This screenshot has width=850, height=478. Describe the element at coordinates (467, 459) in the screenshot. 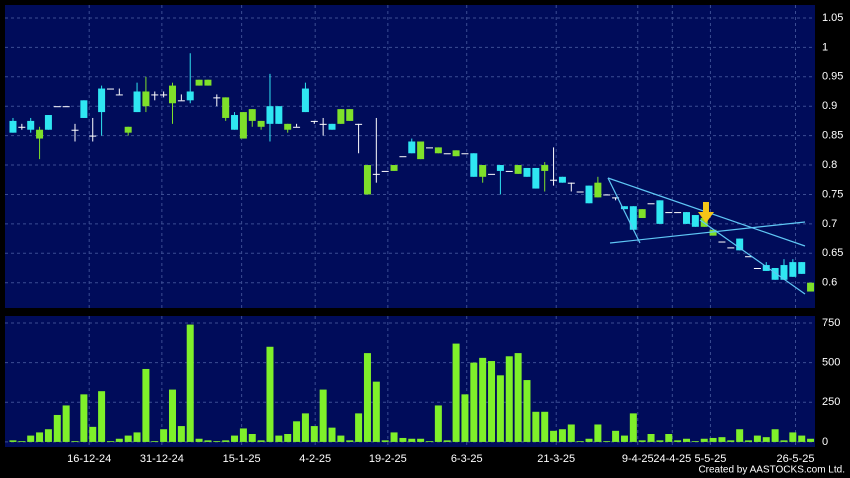

I see `x-tick-label: 6-3-25` at that location.